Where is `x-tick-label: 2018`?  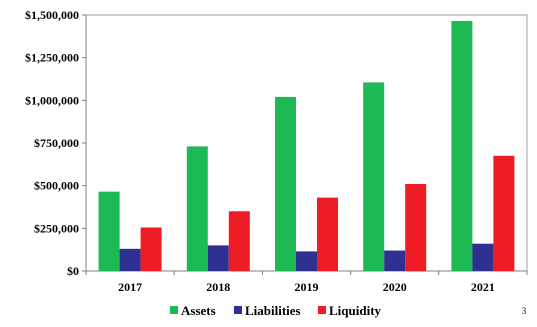
x-tick-label: 2018 is located at coordinates (218, 287).